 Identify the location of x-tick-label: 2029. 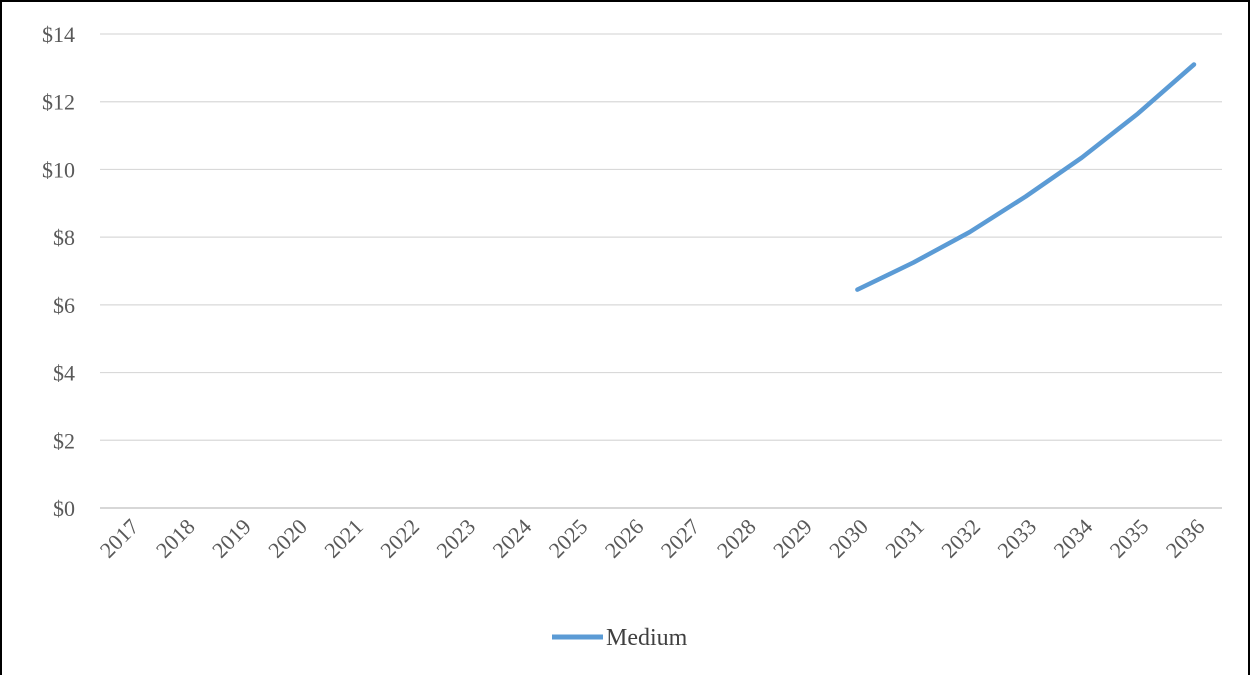
(792, 538).